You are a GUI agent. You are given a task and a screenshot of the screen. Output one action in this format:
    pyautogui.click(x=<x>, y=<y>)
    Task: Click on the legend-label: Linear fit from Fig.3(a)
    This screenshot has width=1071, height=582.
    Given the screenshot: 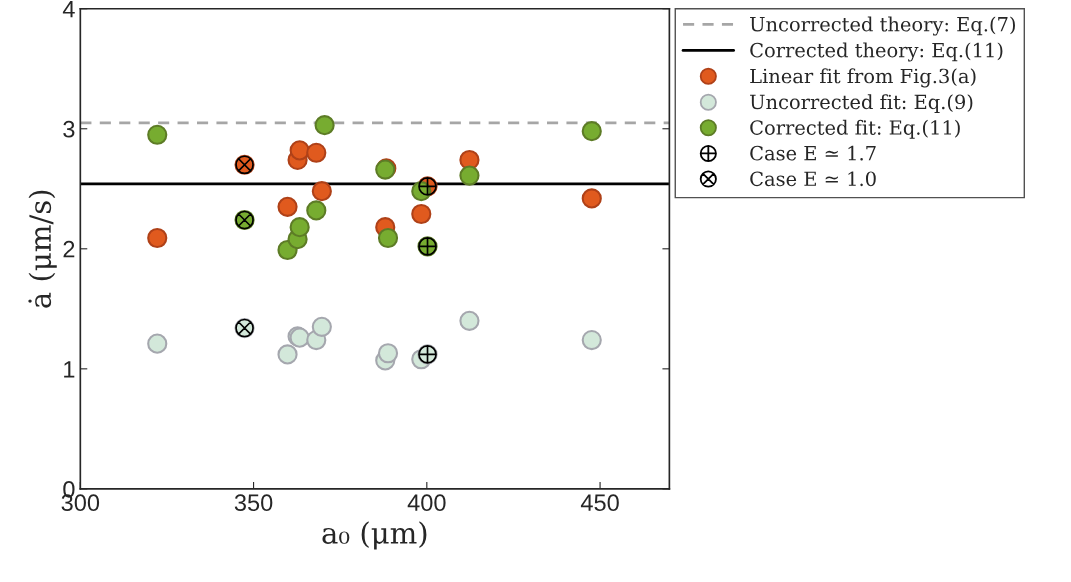 What is the action you would take?
    pyautogui.click(x=863, y=78)
    